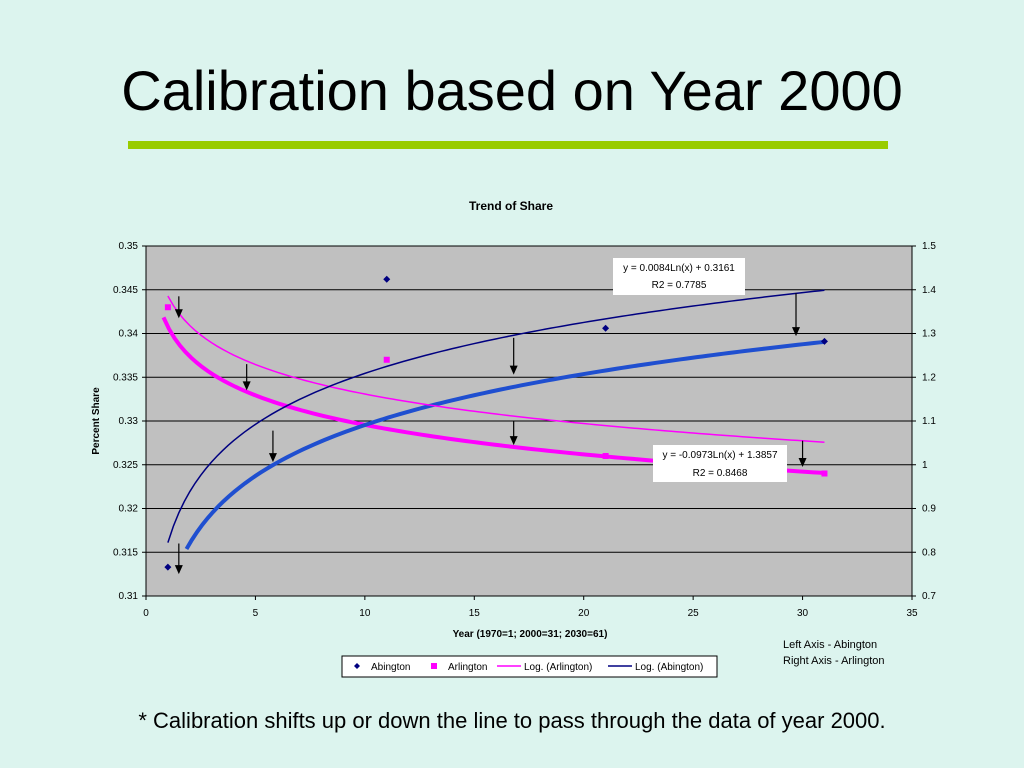 The image size is (1024, 768). Describe the element at coordinates (129, 421) in the screenshot. I see `y-tick-label: 0.33` at that location.